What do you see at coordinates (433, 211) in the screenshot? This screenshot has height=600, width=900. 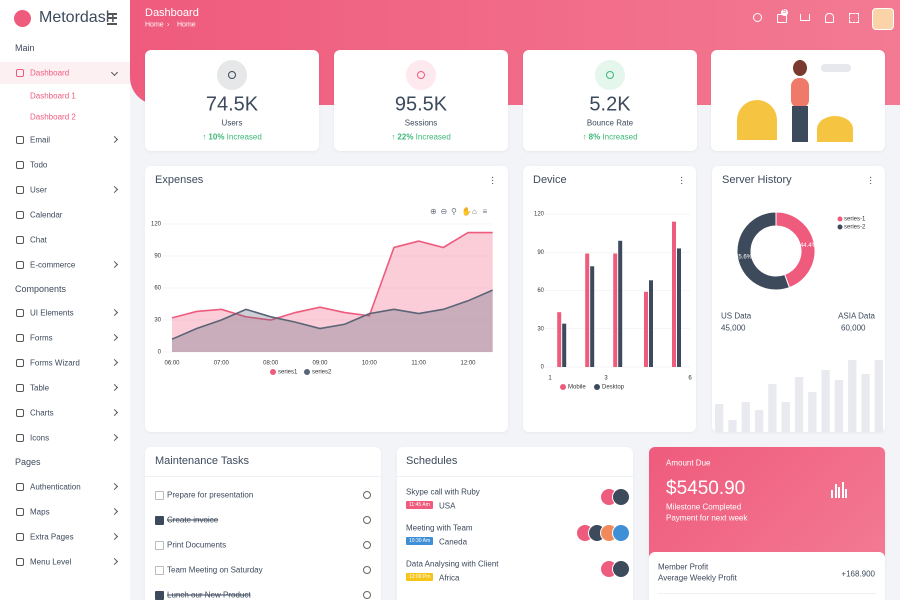 I see `chart-toolbar-icon: ⊕` at bounding box center [433, 211].